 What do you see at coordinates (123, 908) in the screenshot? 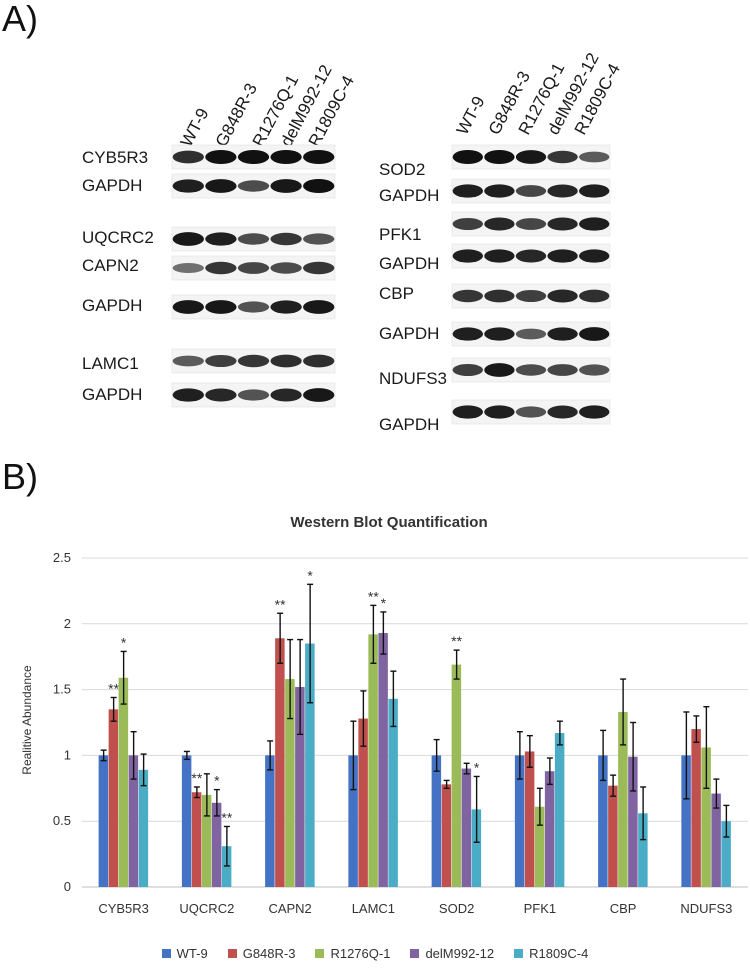
I see `x-tick-label: CYB5R3` at bounding box center [123, 908].